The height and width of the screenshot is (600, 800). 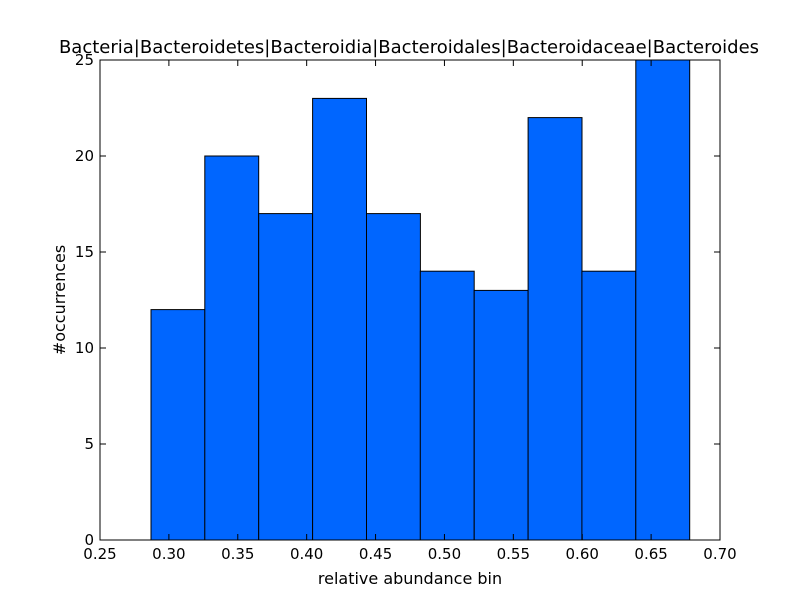 I want to click on x-tick-label: 0.40, so click(x=306, y=554).